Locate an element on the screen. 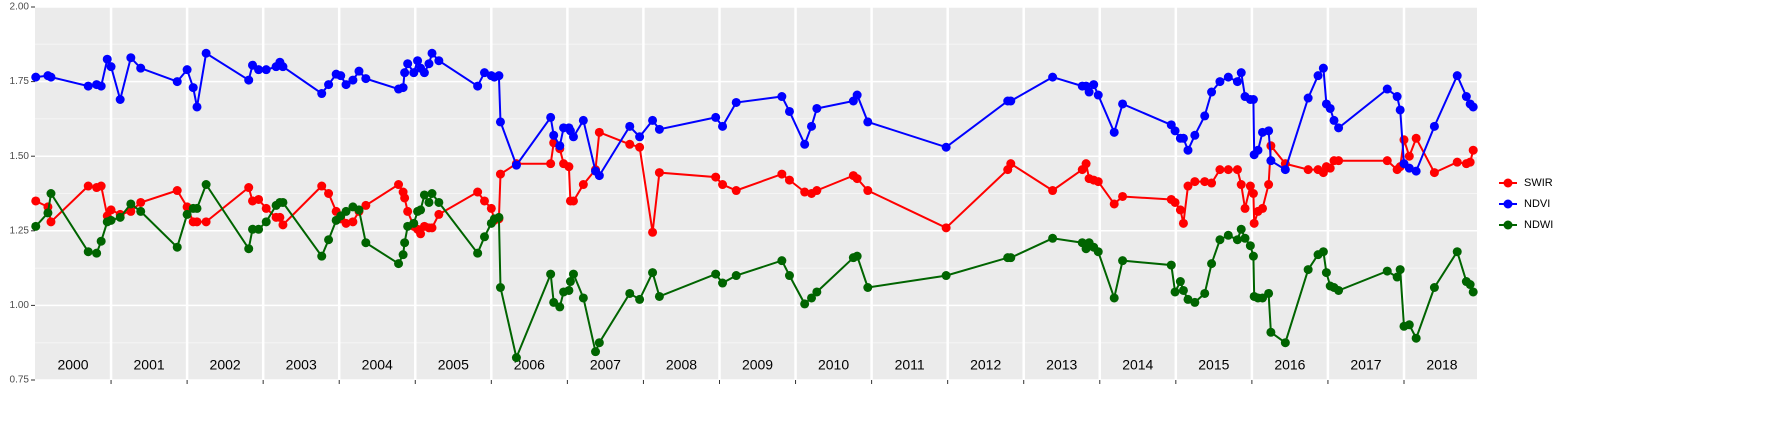 This screenshot has width=1773, height=442. y-tick-label: 1.25 is located at coordinates (20, 230).